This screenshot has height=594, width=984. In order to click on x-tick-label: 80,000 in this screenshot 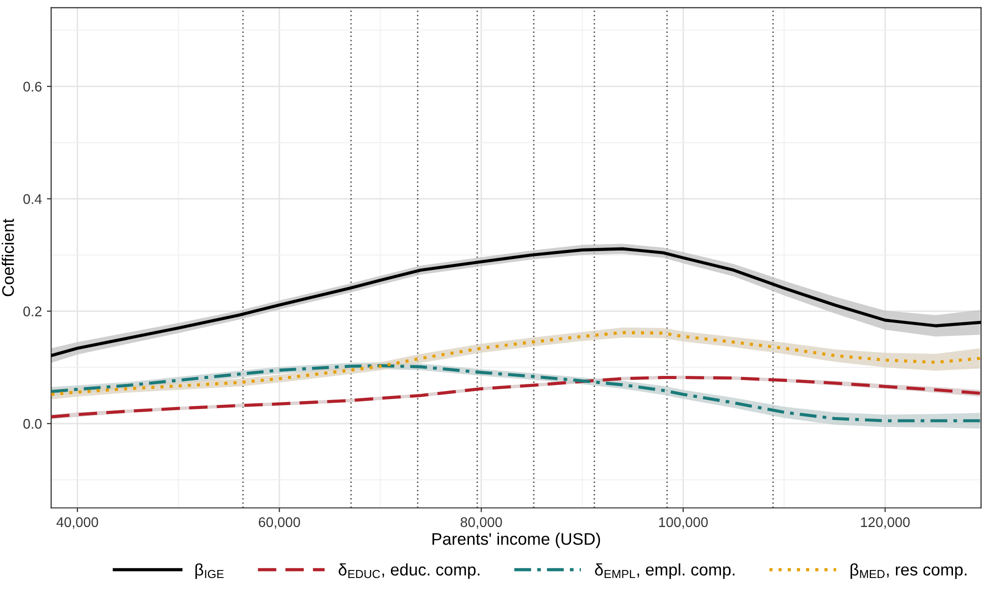, I will do `click(481, 523)`.